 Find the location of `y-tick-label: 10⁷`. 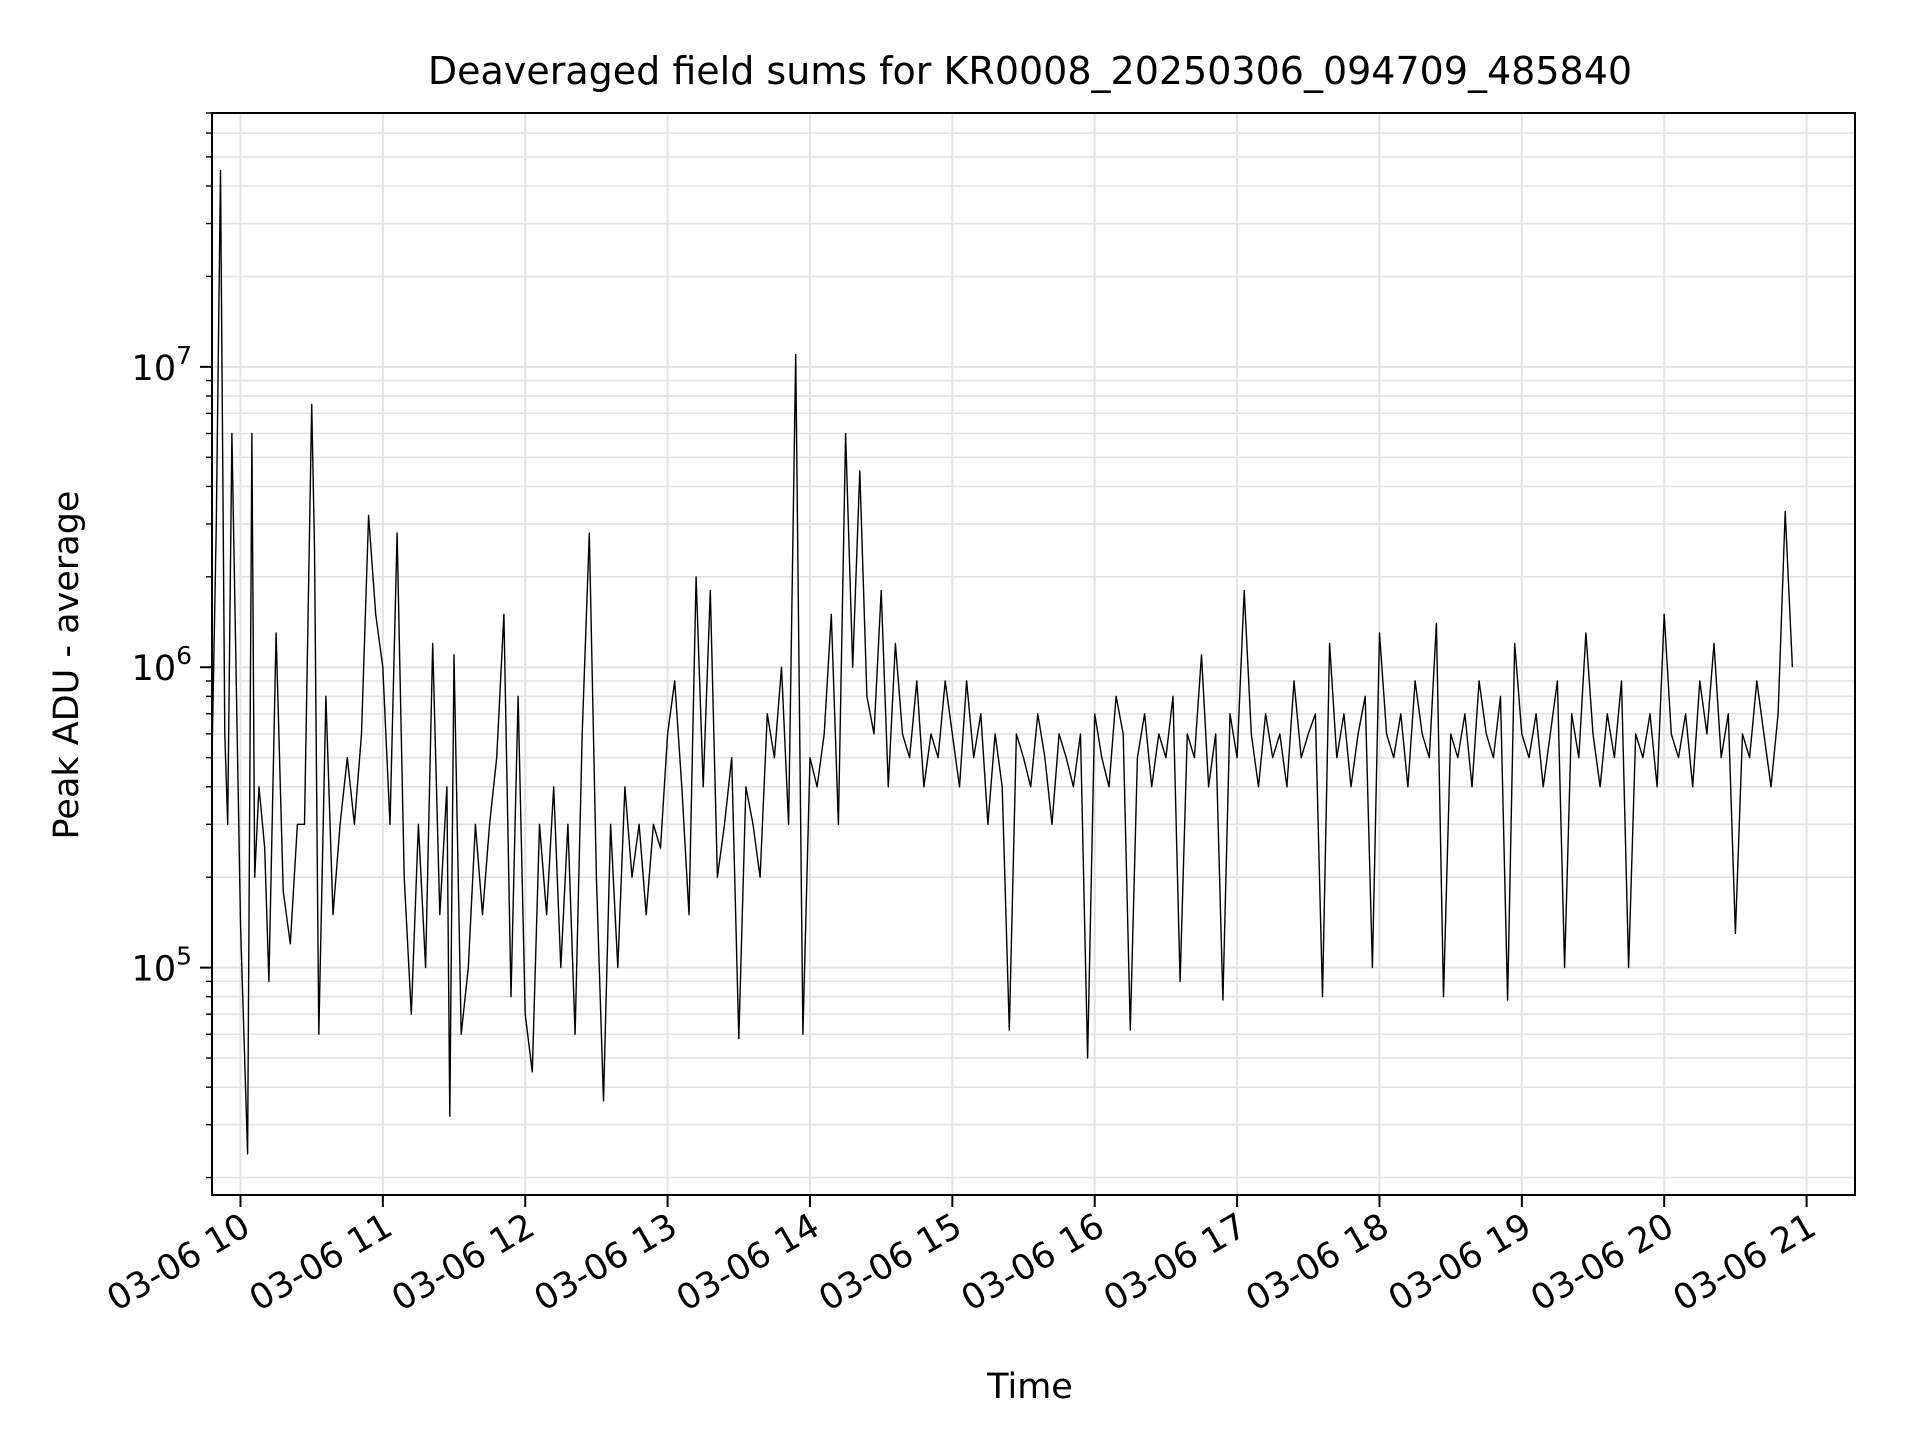

y-tick-label: 10⁷ is located at coordinates (162, 365).